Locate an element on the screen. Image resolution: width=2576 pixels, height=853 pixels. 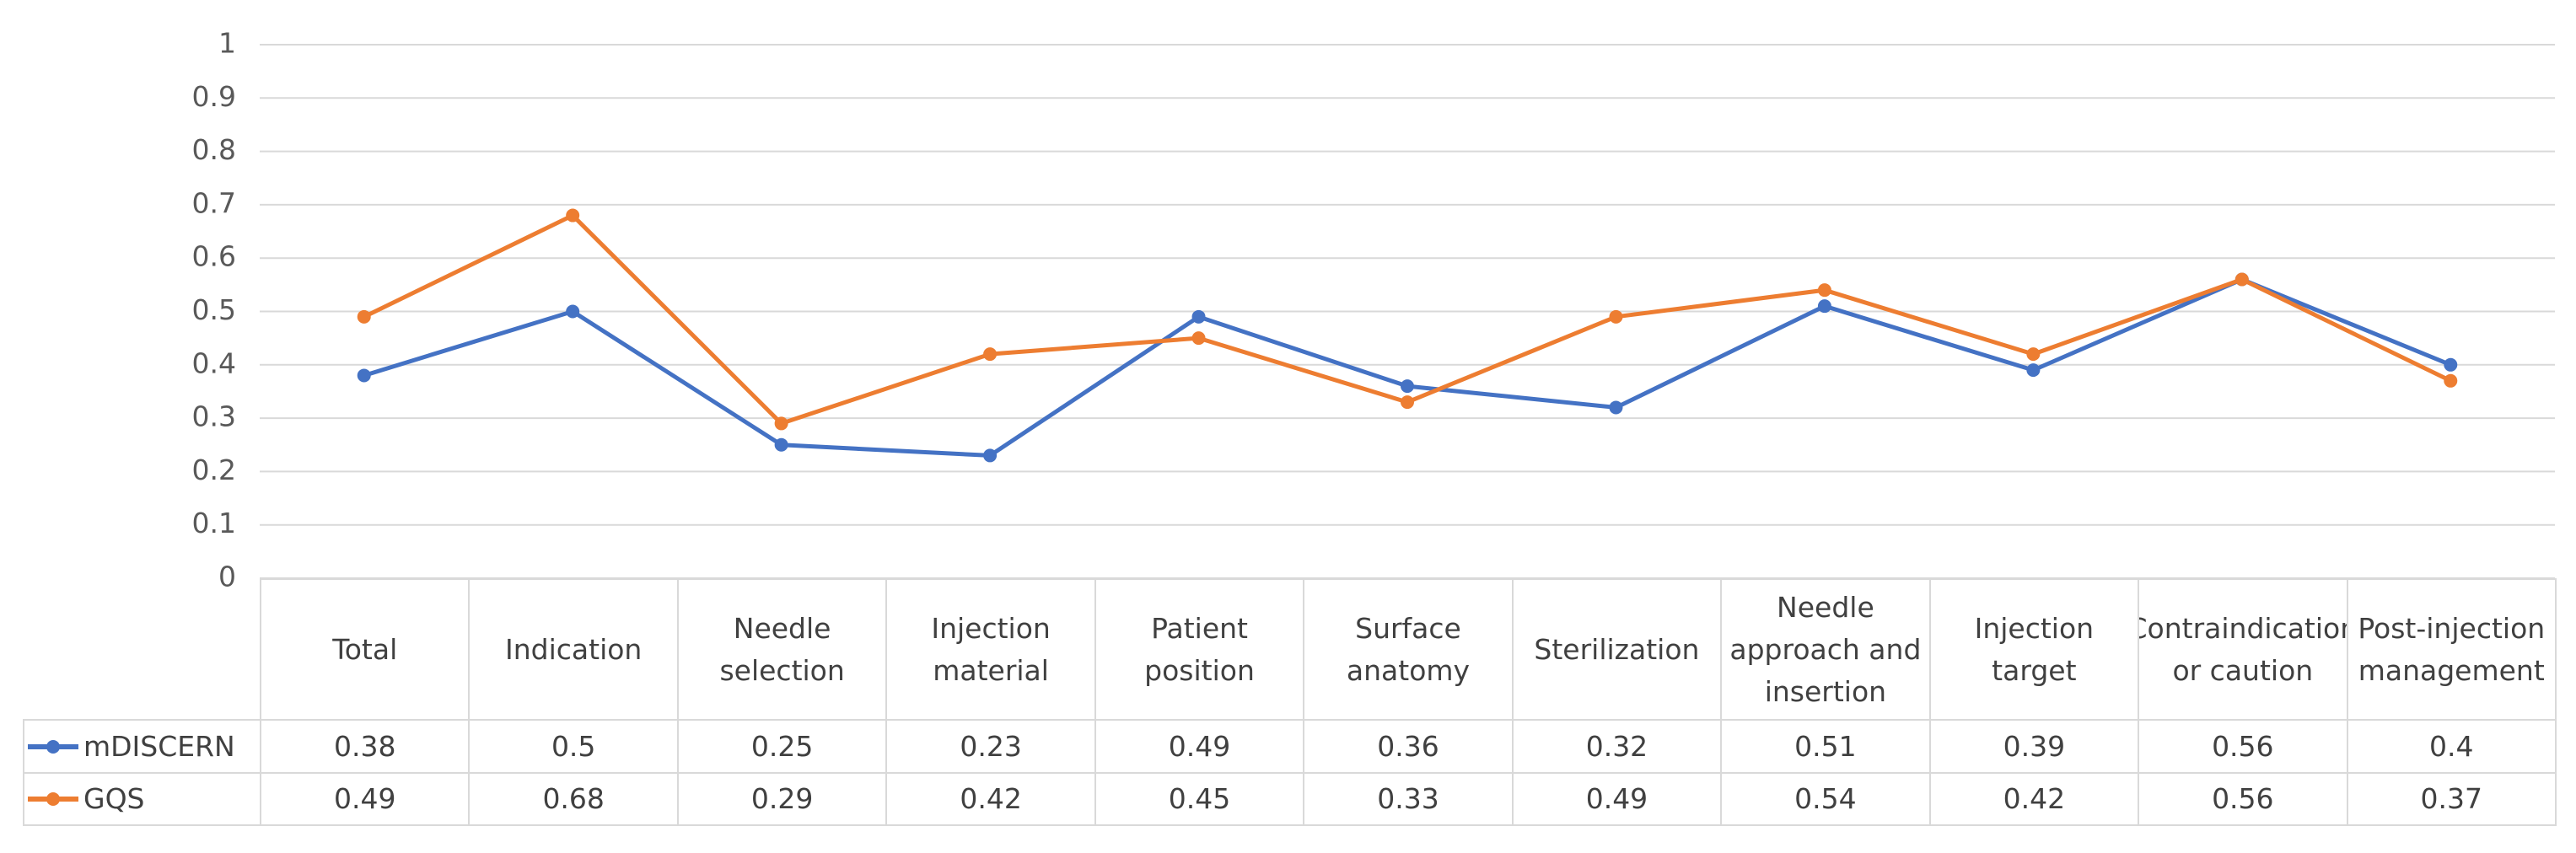
y-tick-label: 0 is located at coordinates (227, 577).